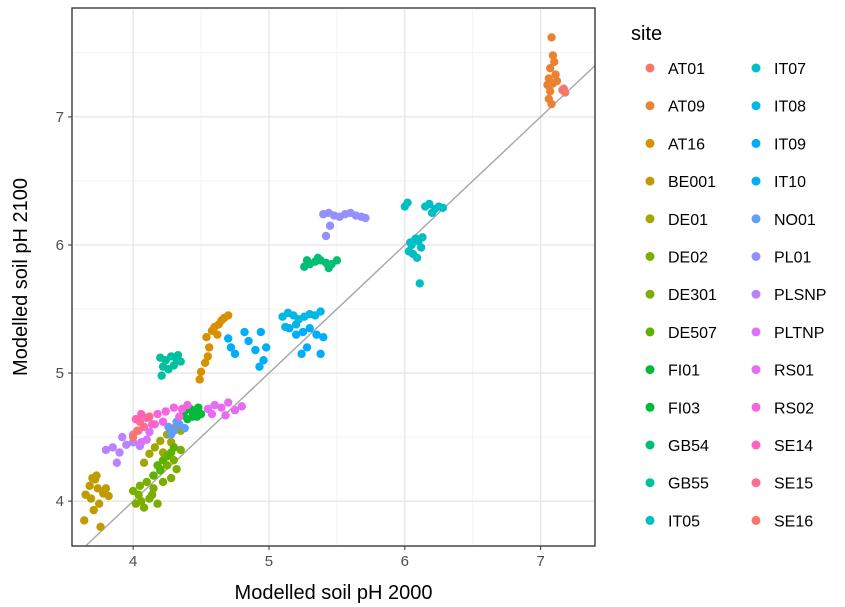 The width and height of the screenshot is (845, 607). I want to click on legend-label-gb54: GB54, so click(688, 446).